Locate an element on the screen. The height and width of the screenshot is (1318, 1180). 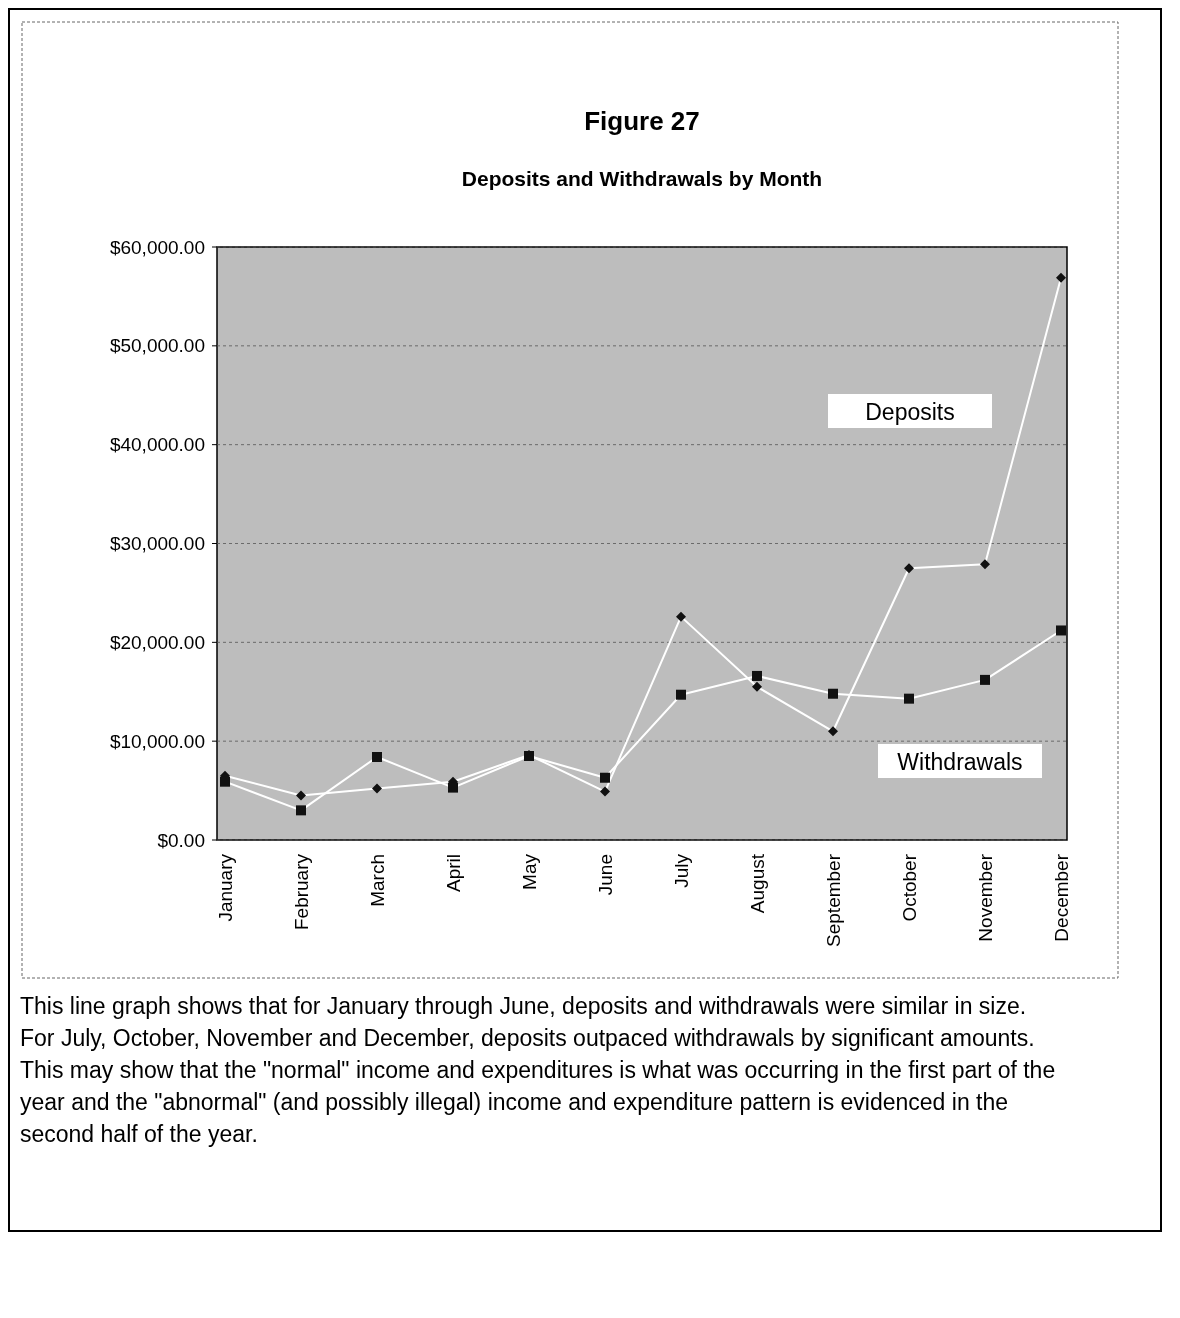
x-tick-label: August is located at coordinates (757, 883).